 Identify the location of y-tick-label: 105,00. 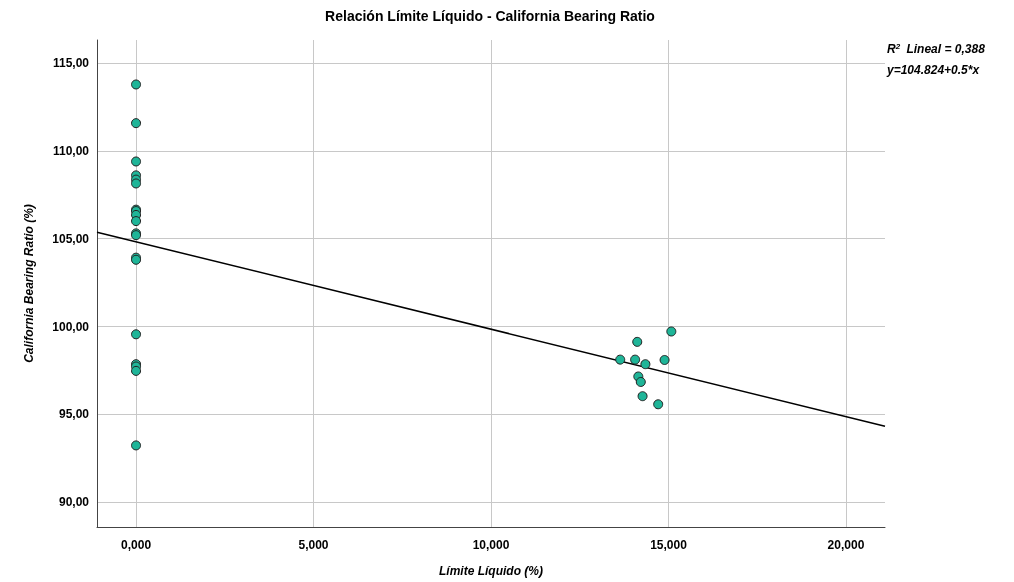
(71, 238).